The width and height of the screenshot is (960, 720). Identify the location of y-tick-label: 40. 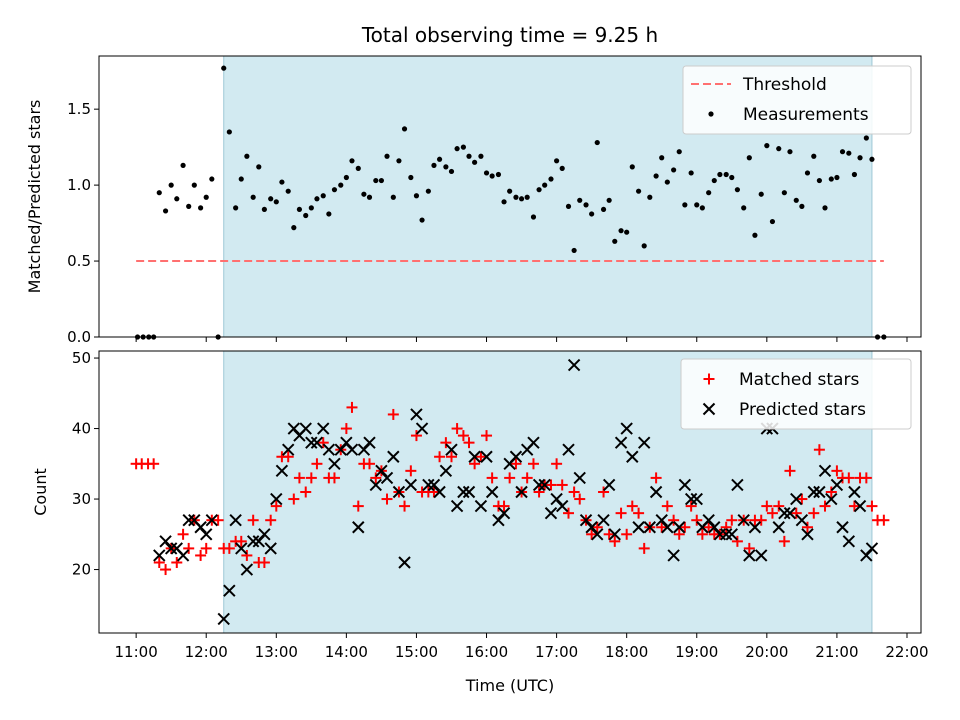
(81, 429).